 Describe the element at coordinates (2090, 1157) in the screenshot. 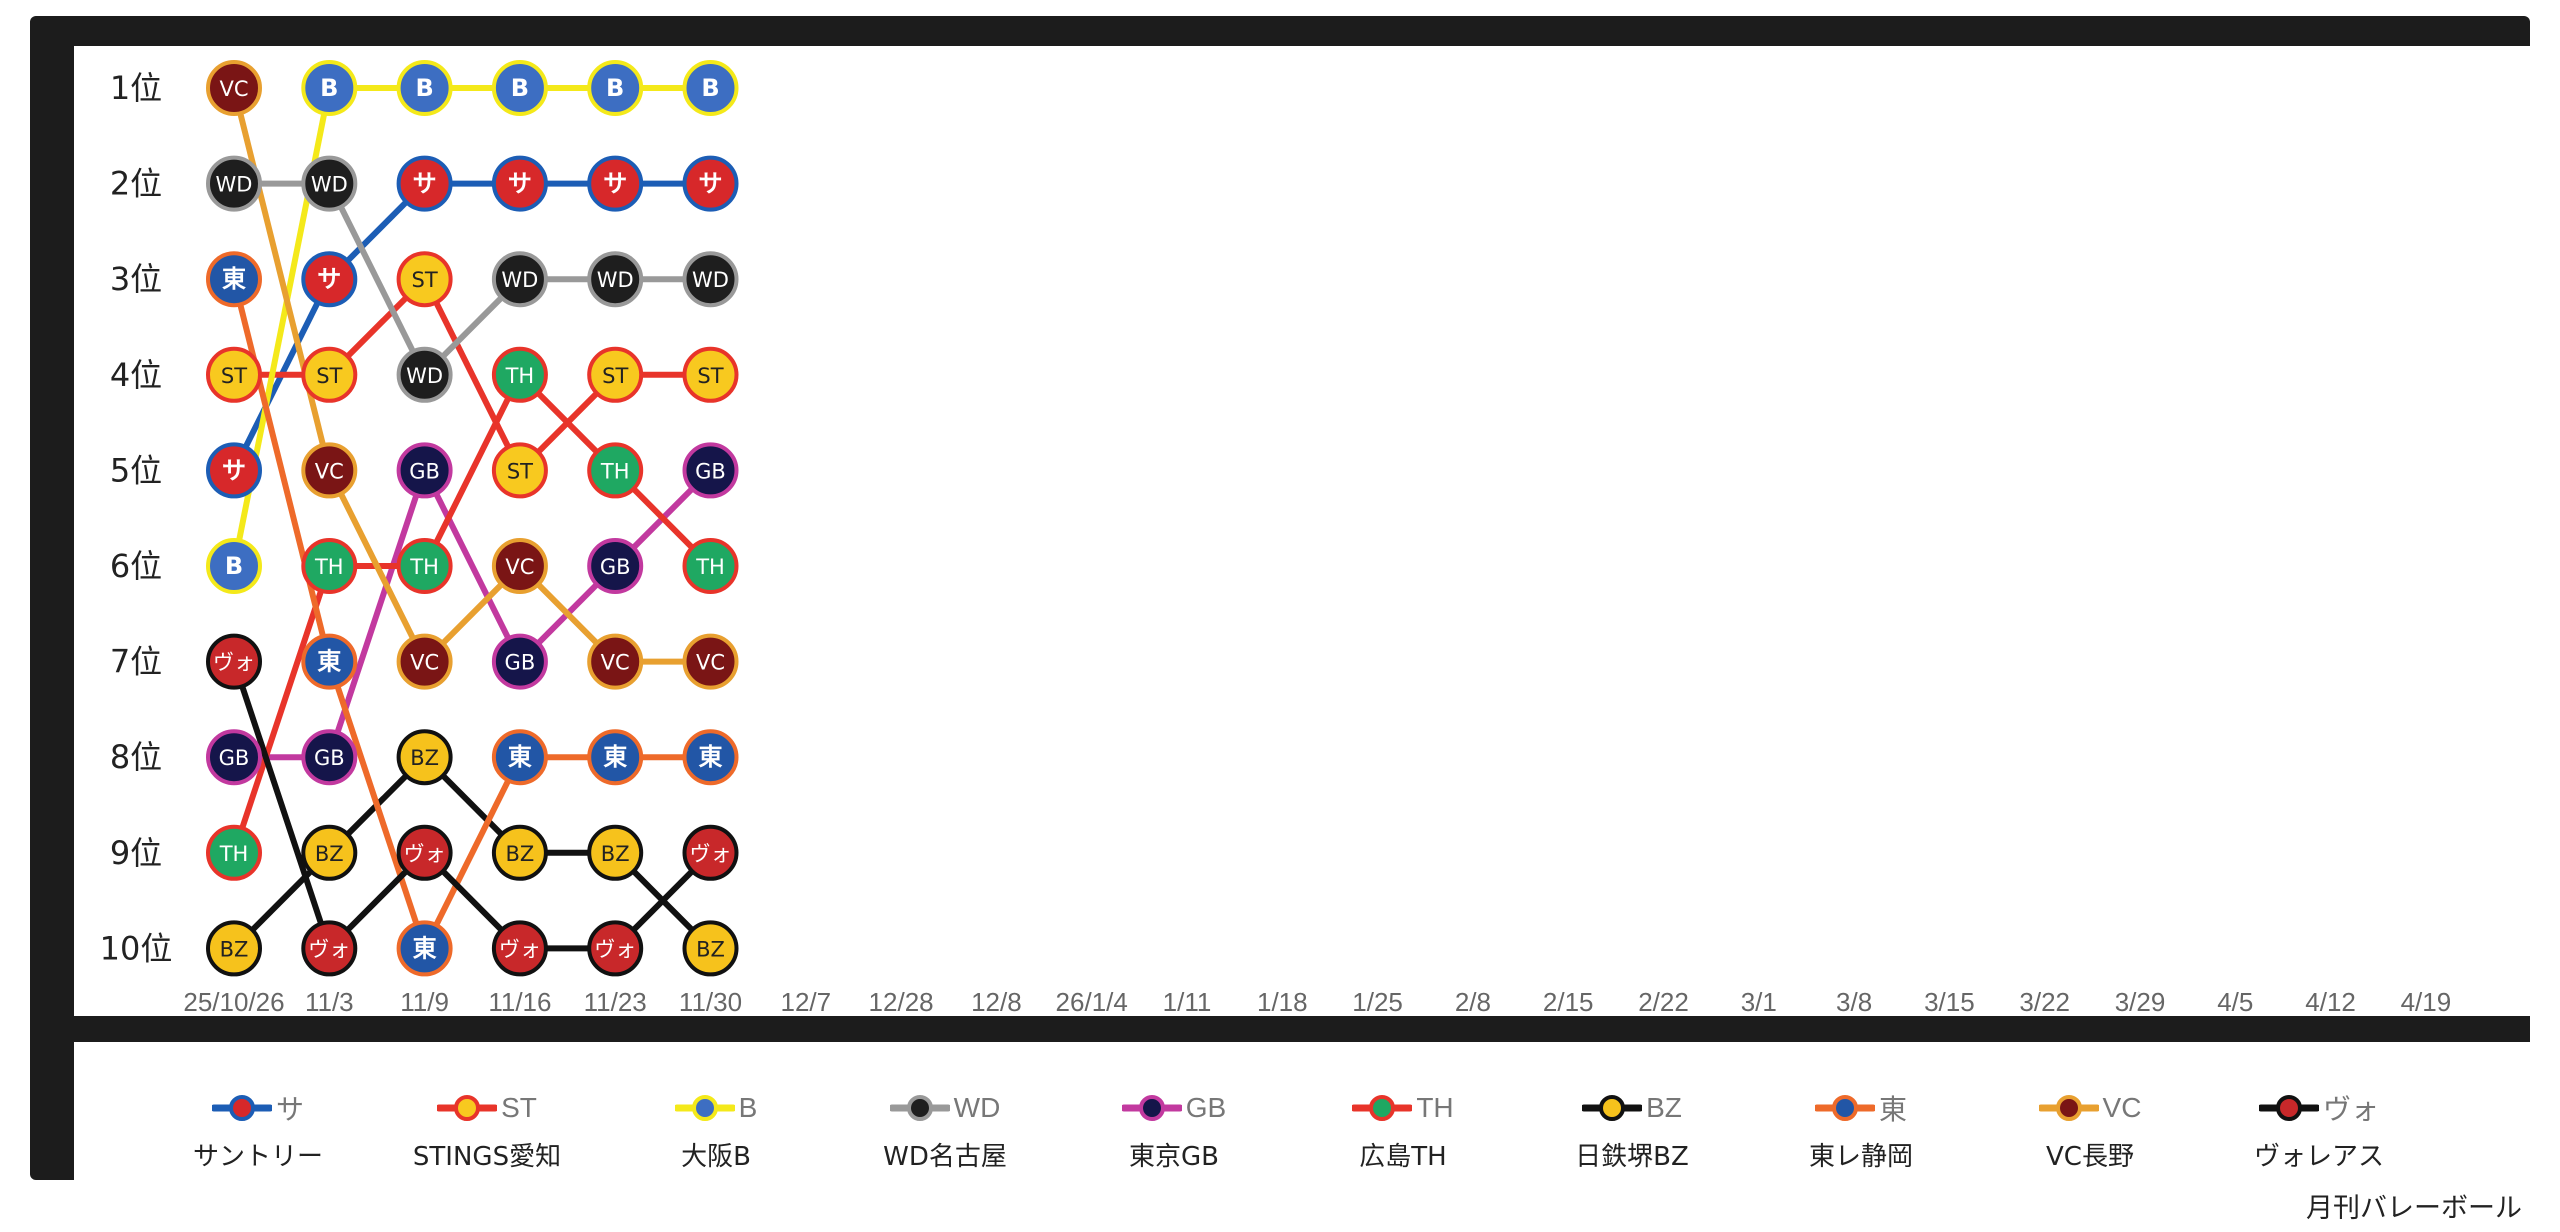

I see `legend-team-name: VC長野` at that location.